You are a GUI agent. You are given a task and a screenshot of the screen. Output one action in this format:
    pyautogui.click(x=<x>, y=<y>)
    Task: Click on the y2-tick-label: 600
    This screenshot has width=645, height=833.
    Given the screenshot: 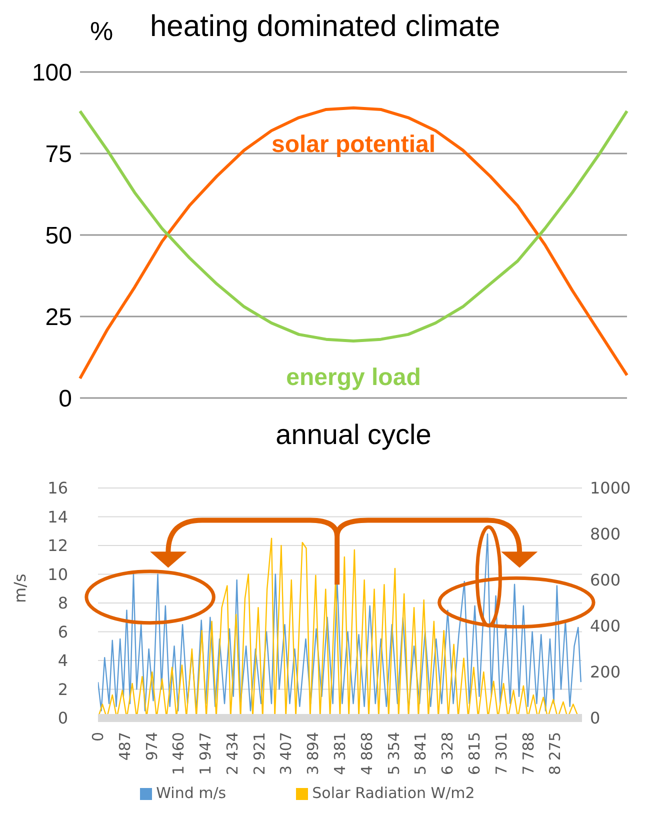 What is the action you would take?
    pyautogui.click(x=605, y=580)
    